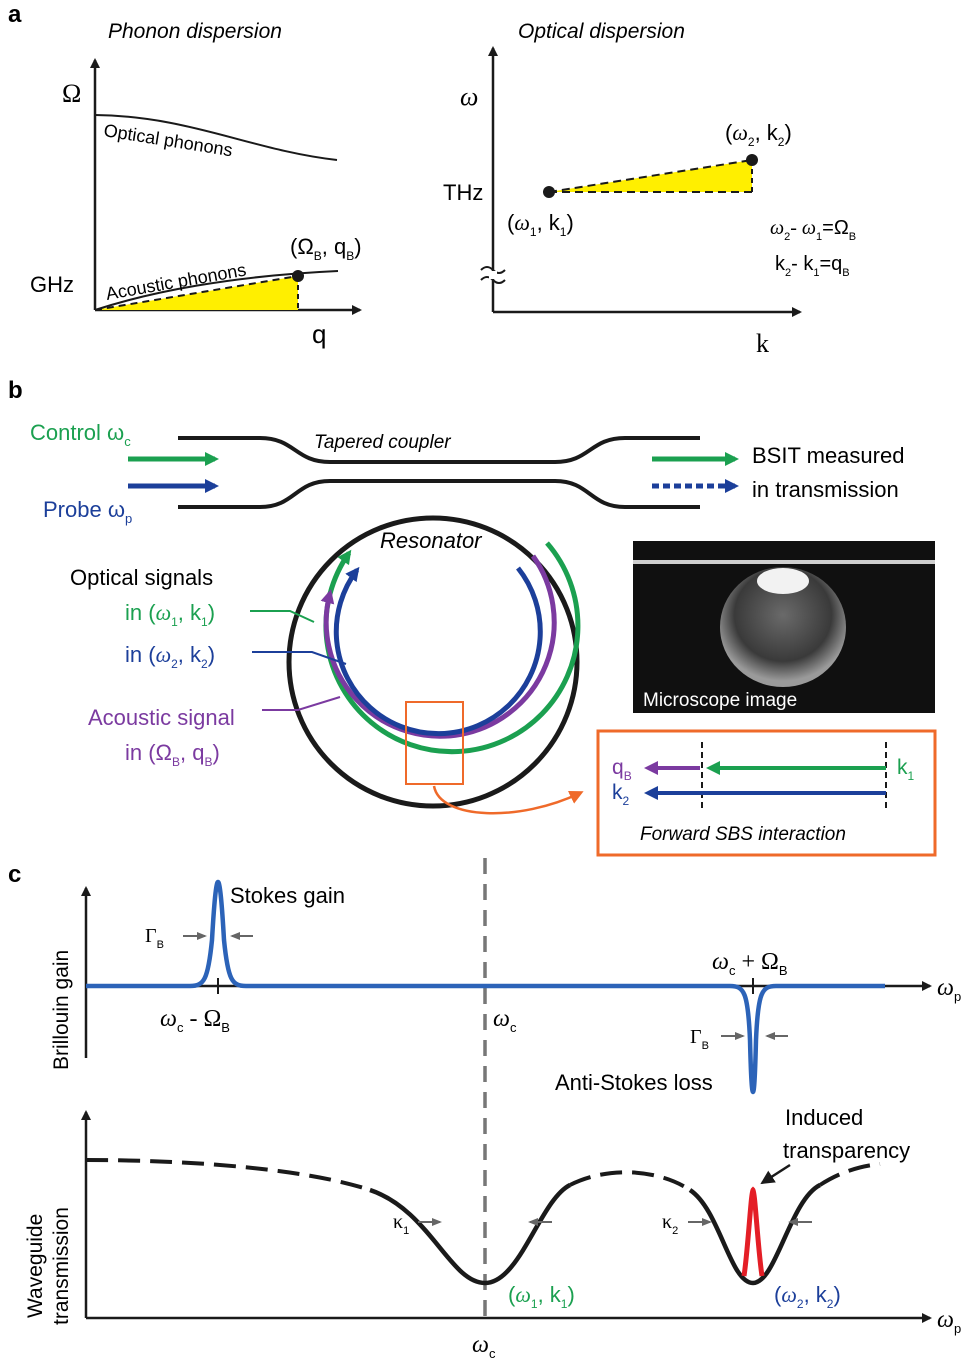  Describe the element at coordinates (949, 1321) in the screenshot. I see `wp-label-bottom: ωp` at that location.